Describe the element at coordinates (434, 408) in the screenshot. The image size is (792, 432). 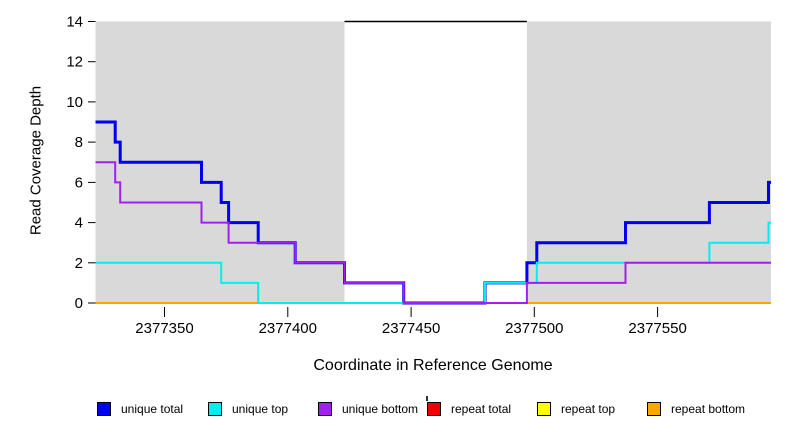
I see `legend-swatch-repeat-total` at that location.